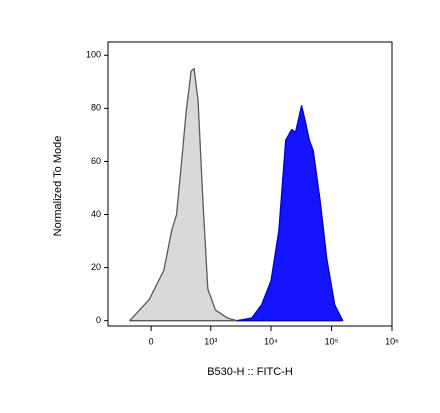 This screenshot has width=440, height=413. Describe the element at coordinates (96, 214) in the screenshot. I see `y-tick-label: 40` at that location.